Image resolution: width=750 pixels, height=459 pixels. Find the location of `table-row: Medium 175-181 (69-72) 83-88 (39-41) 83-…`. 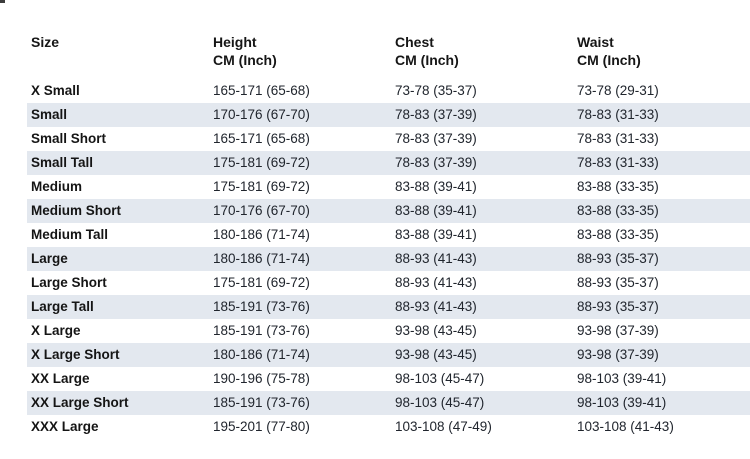

table-row: Medium 175-181 (69-72) 83-88 (39-41) 83-… is located at coordinates (388, 187).